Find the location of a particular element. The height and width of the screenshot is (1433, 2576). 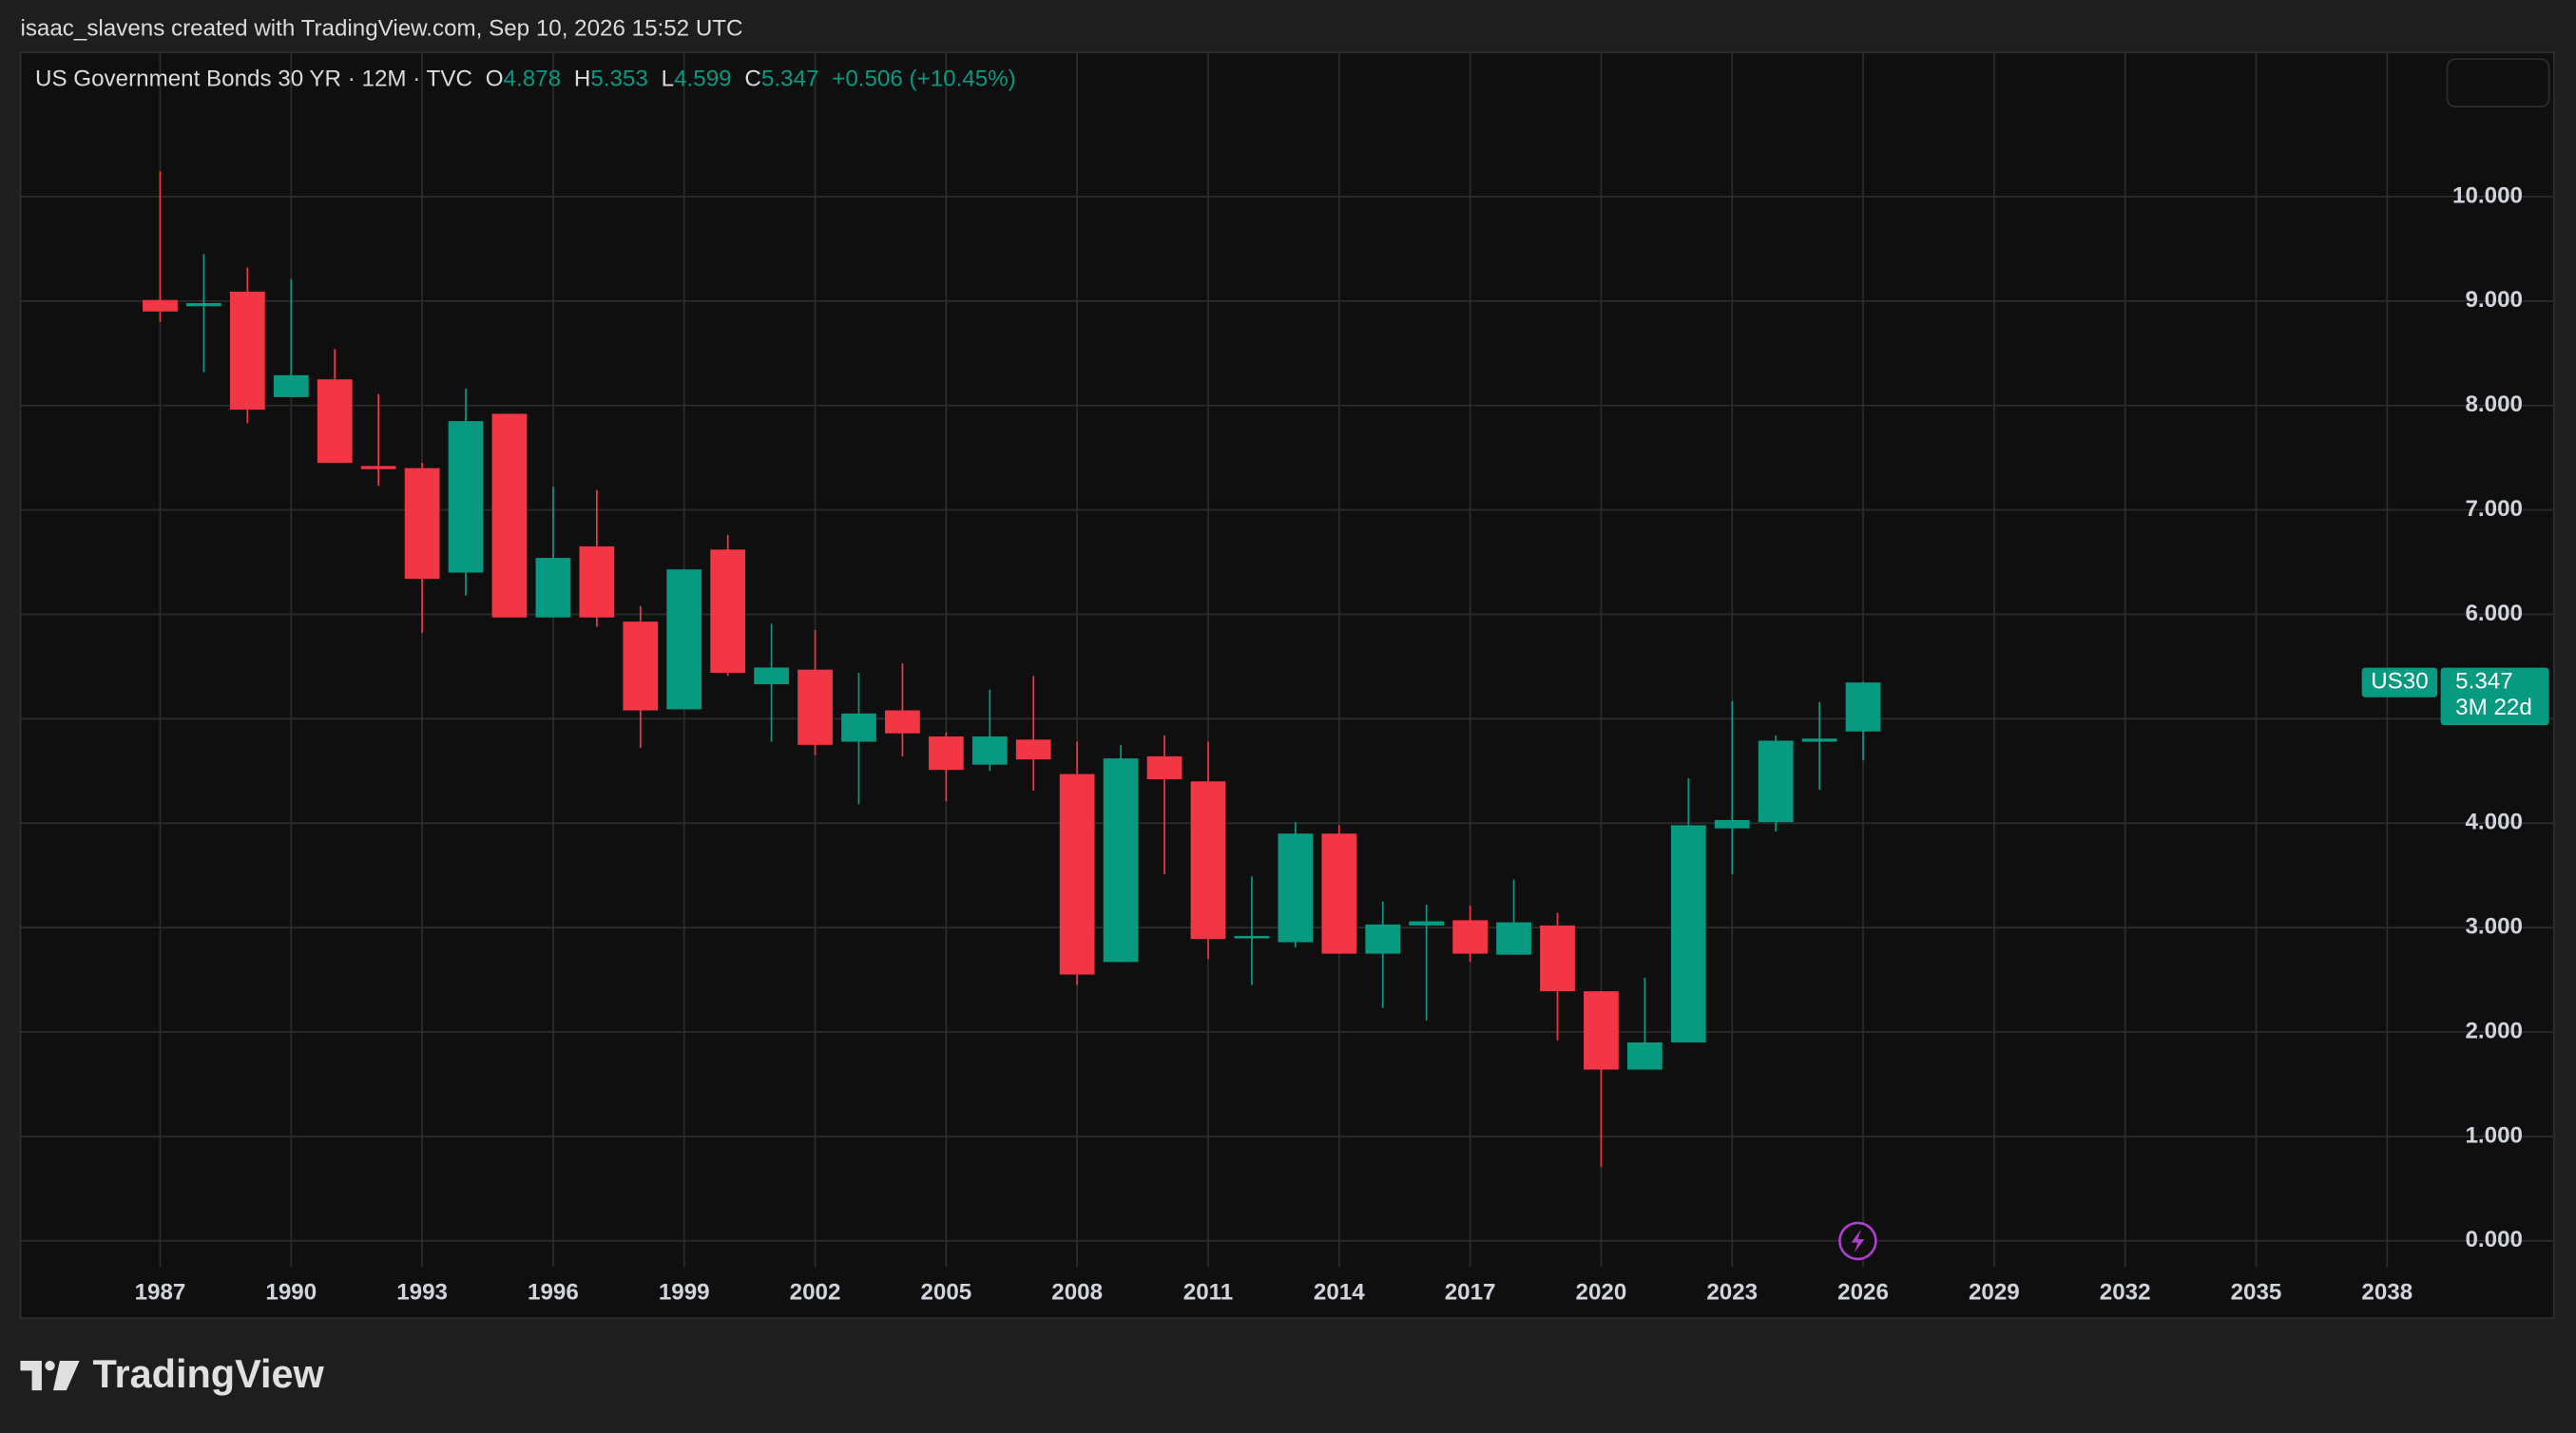

ohlc-key: L is located at coordinates (668, 79).